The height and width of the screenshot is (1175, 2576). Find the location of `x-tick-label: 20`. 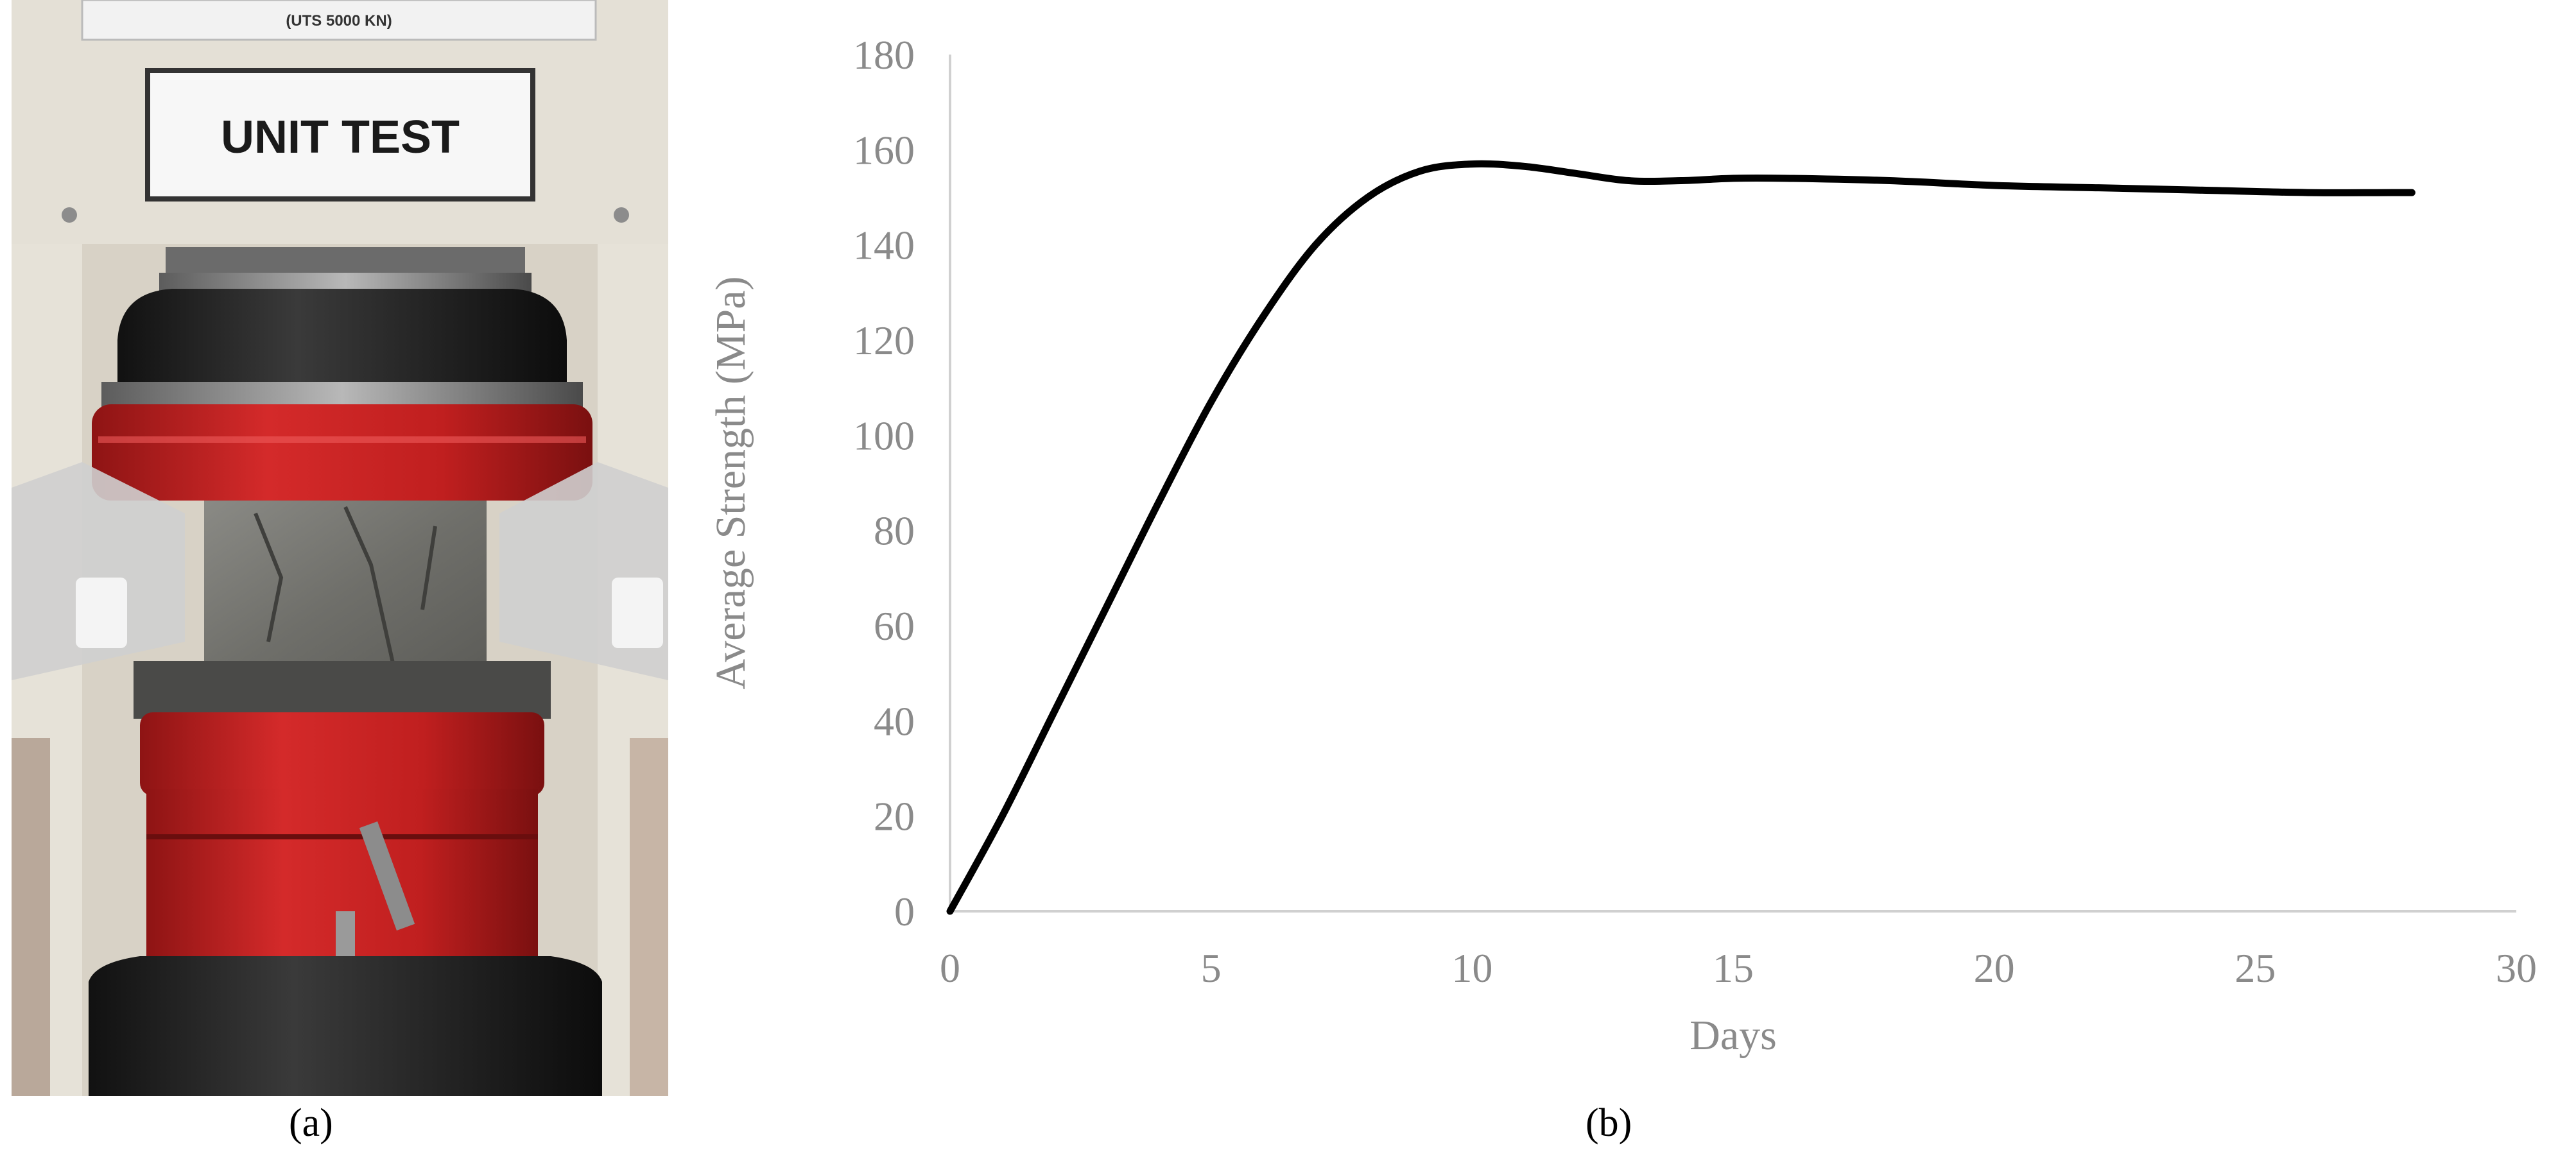

x-tick-label: 20 is located at coordinates (1995, 968).